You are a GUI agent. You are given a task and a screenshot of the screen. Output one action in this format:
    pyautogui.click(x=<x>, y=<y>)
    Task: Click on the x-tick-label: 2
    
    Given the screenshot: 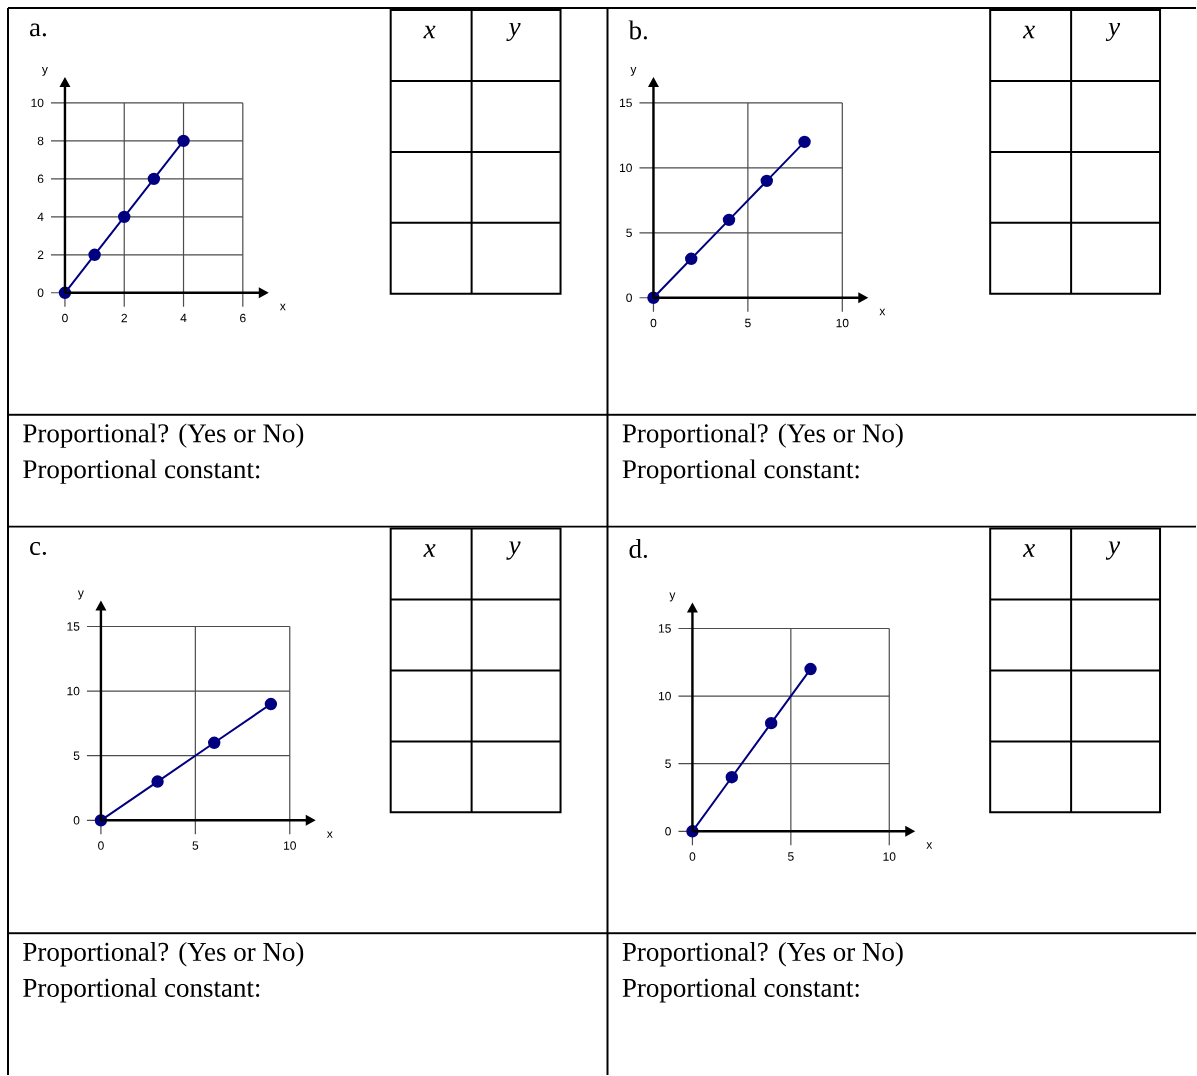 What is the action you would take?
    pyautogui.click(x=124, y=318)
    